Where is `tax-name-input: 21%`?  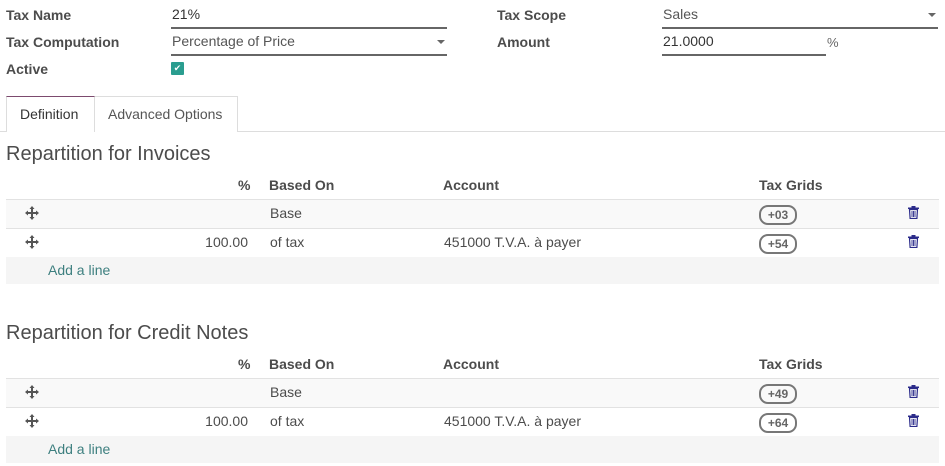 tax-name-input: 21% is located at coordinates (309, 16).